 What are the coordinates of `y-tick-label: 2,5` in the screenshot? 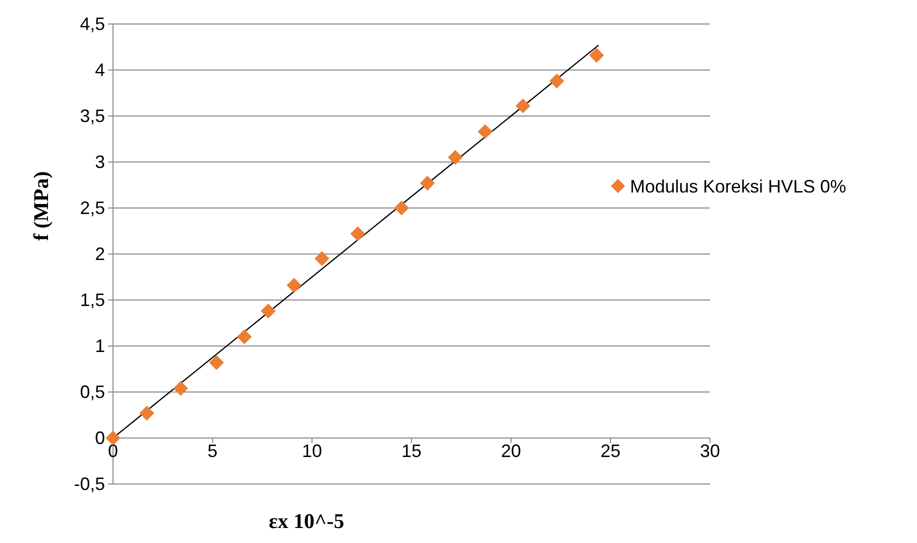 It's located at (92, 208).